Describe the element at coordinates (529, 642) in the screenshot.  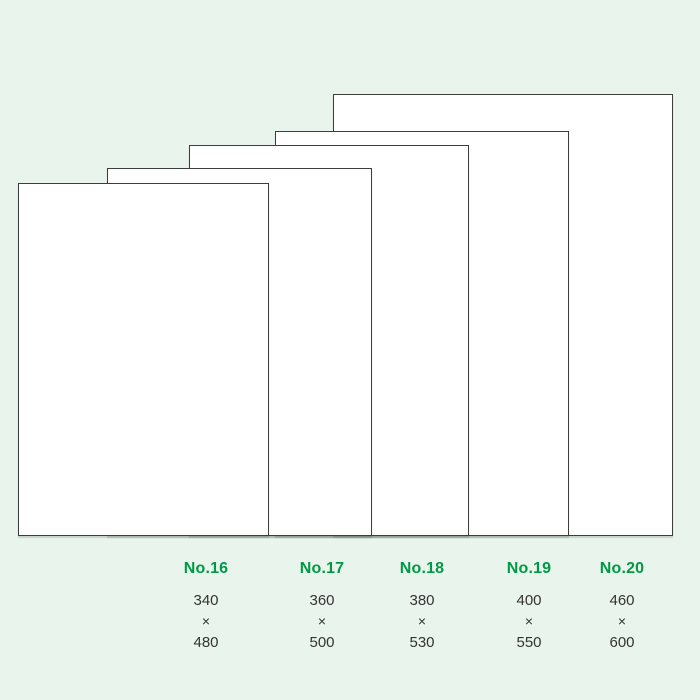
I see `size-height: 550` at that location.